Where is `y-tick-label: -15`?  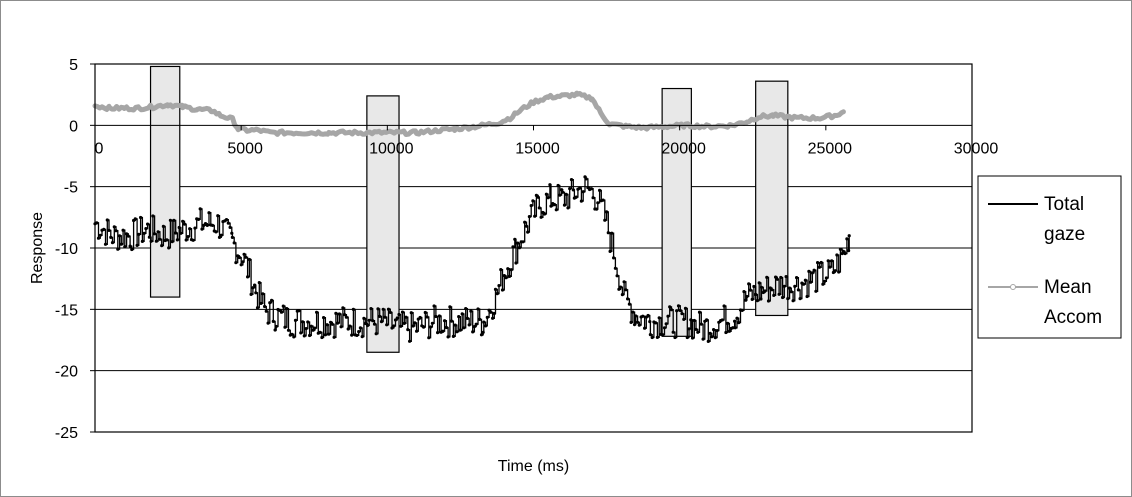 y-tick-label: -15 is located at coordinates (66, 310).